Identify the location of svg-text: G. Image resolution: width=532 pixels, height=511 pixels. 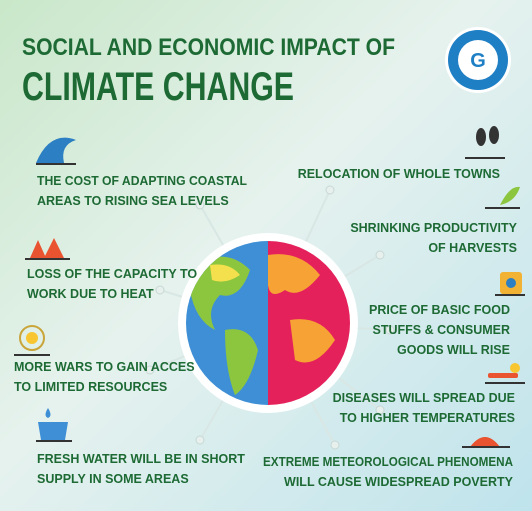
(478, 61).